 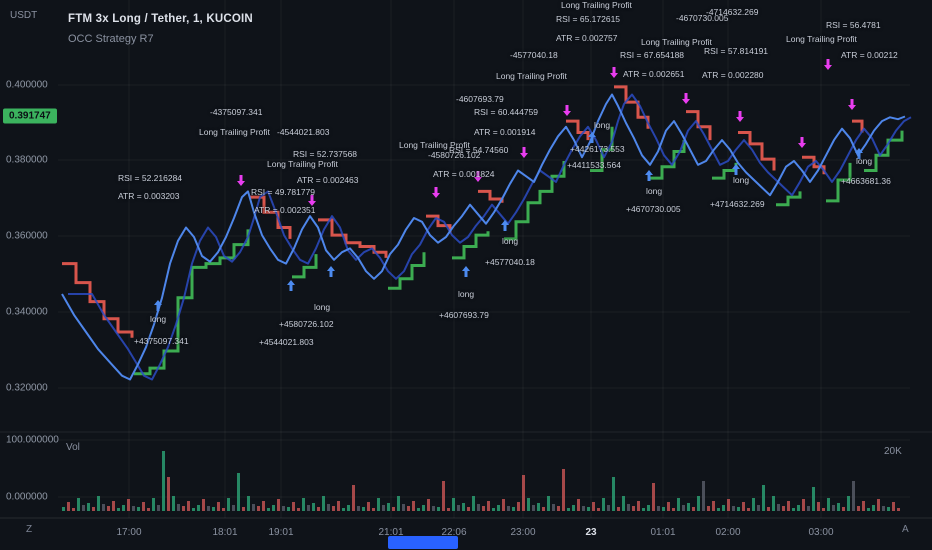 I want to click on entry-size-label: +4670730.005, so click(x=653, y=209).